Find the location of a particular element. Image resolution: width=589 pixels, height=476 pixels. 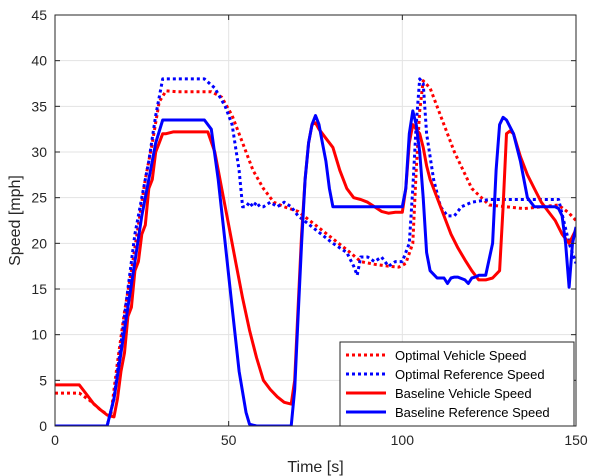

x-tick-label: 150 is located at coordinates (576, 440).